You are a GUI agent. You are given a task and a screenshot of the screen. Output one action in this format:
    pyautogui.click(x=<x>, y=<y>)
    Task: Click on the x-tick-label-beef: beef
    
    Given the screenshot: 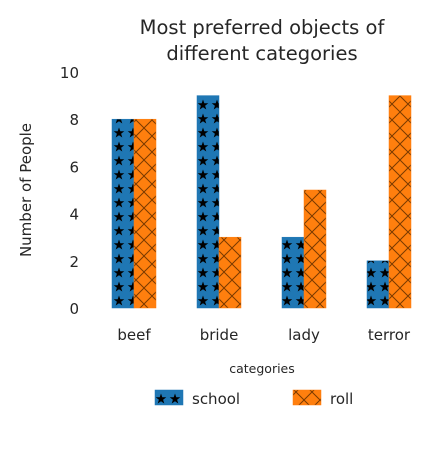 What is the action you would take?
    pyautogui.click(x=134, y=335)
    